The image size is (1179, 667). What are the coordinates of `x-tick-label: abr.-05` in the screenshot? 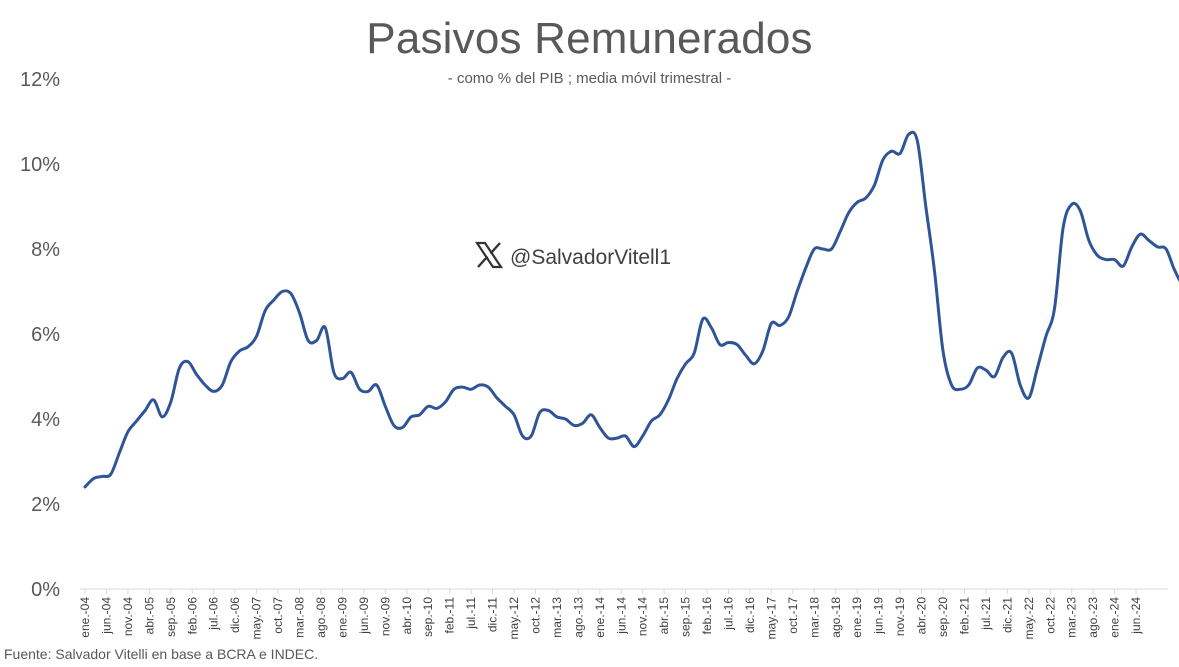 It's located at (149, 616).